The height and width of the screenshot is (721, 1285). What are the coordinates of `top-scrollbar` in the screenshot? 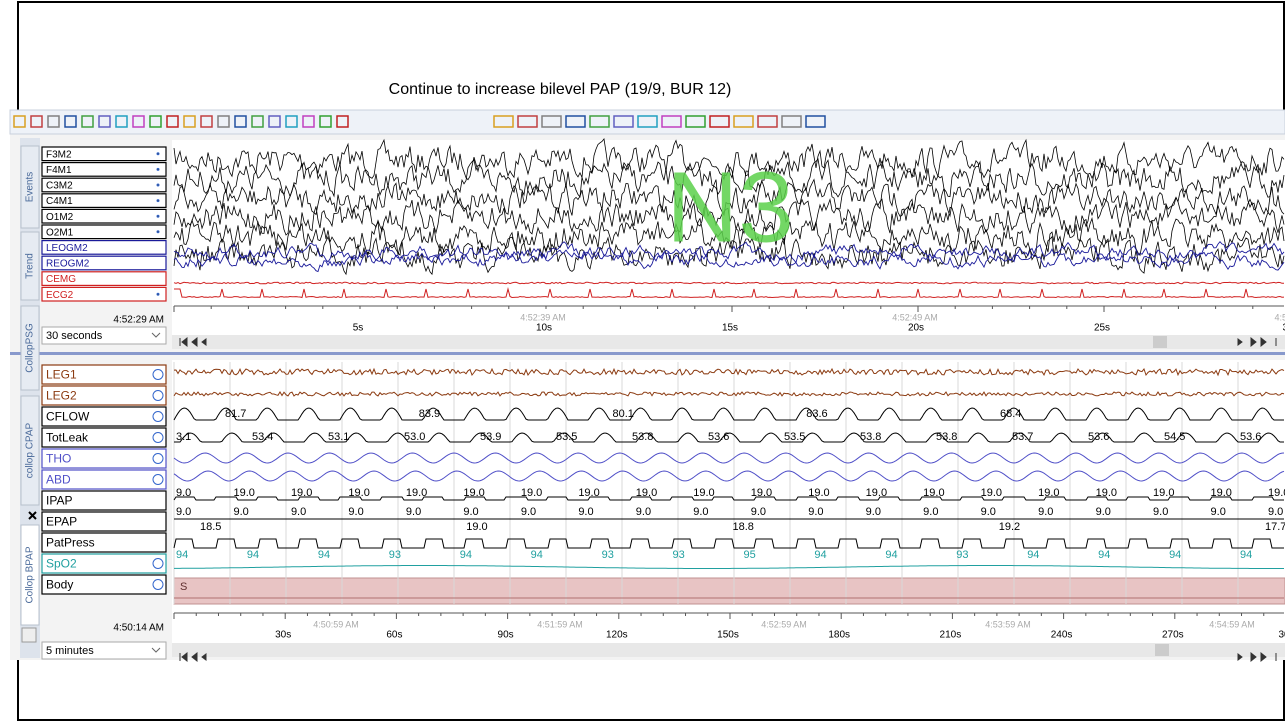 It's located at (728, 342).